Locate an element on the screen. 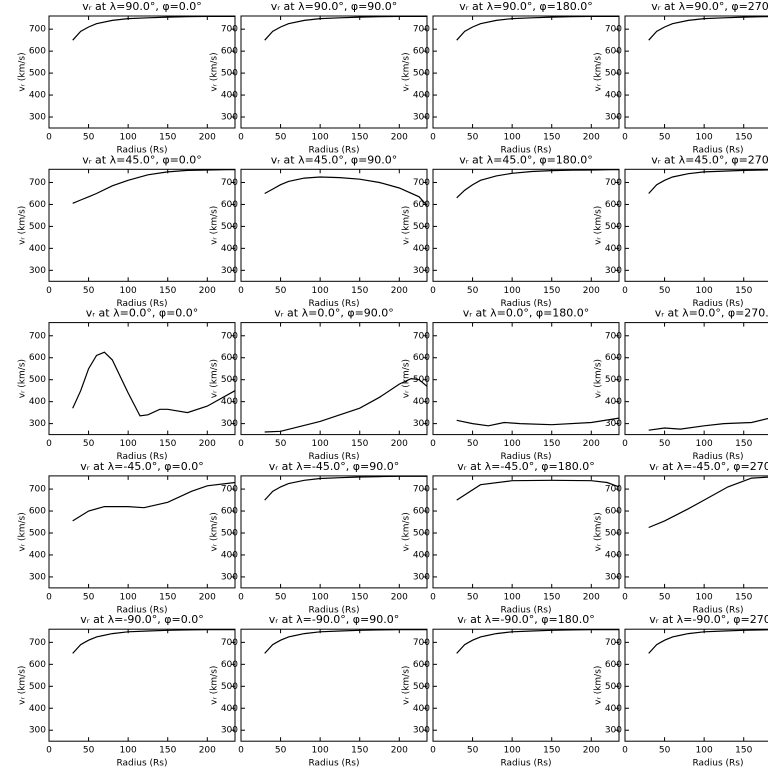  chart-title: vᵣ at λ=-90.0°, φ=90.0° is located at coordinates (334, 619).